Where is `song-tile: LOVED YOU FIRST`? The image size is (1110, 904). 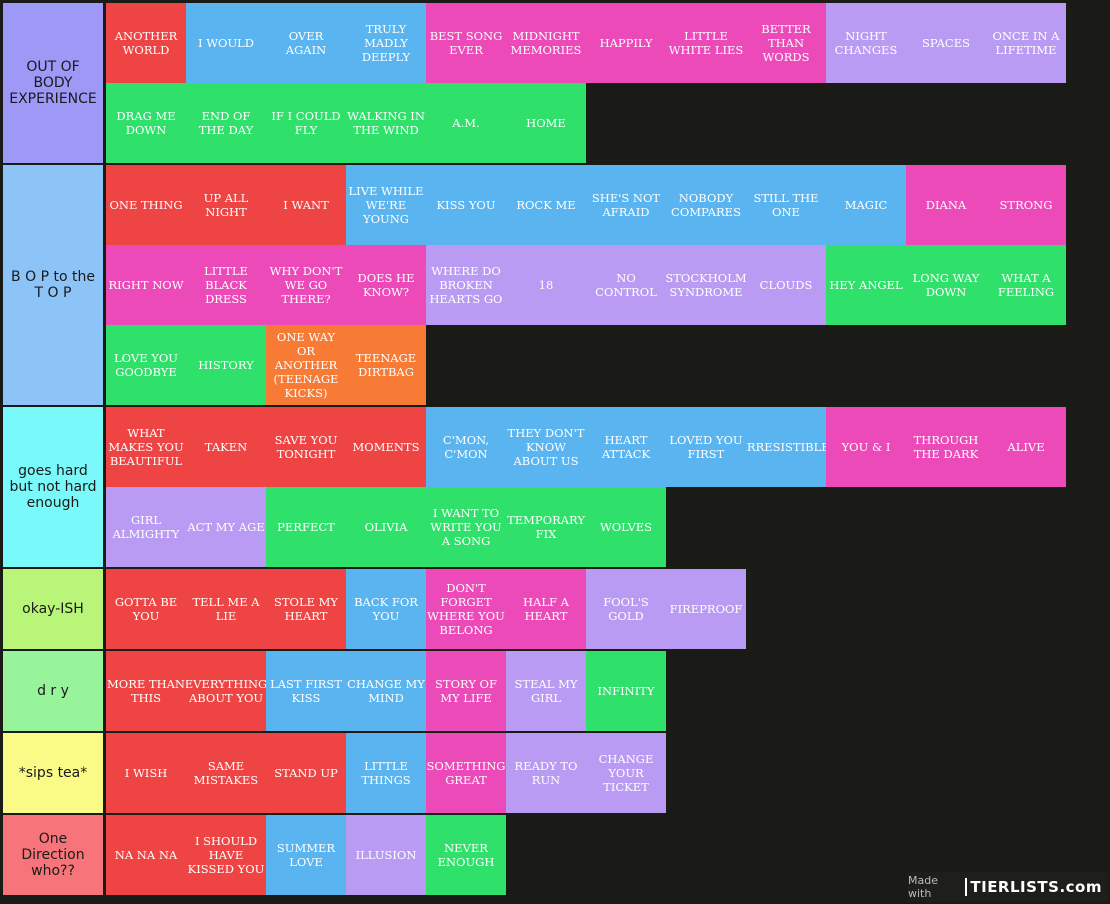
song-tile: LOVED YOU FIRST is located at coordinates (706, 447).